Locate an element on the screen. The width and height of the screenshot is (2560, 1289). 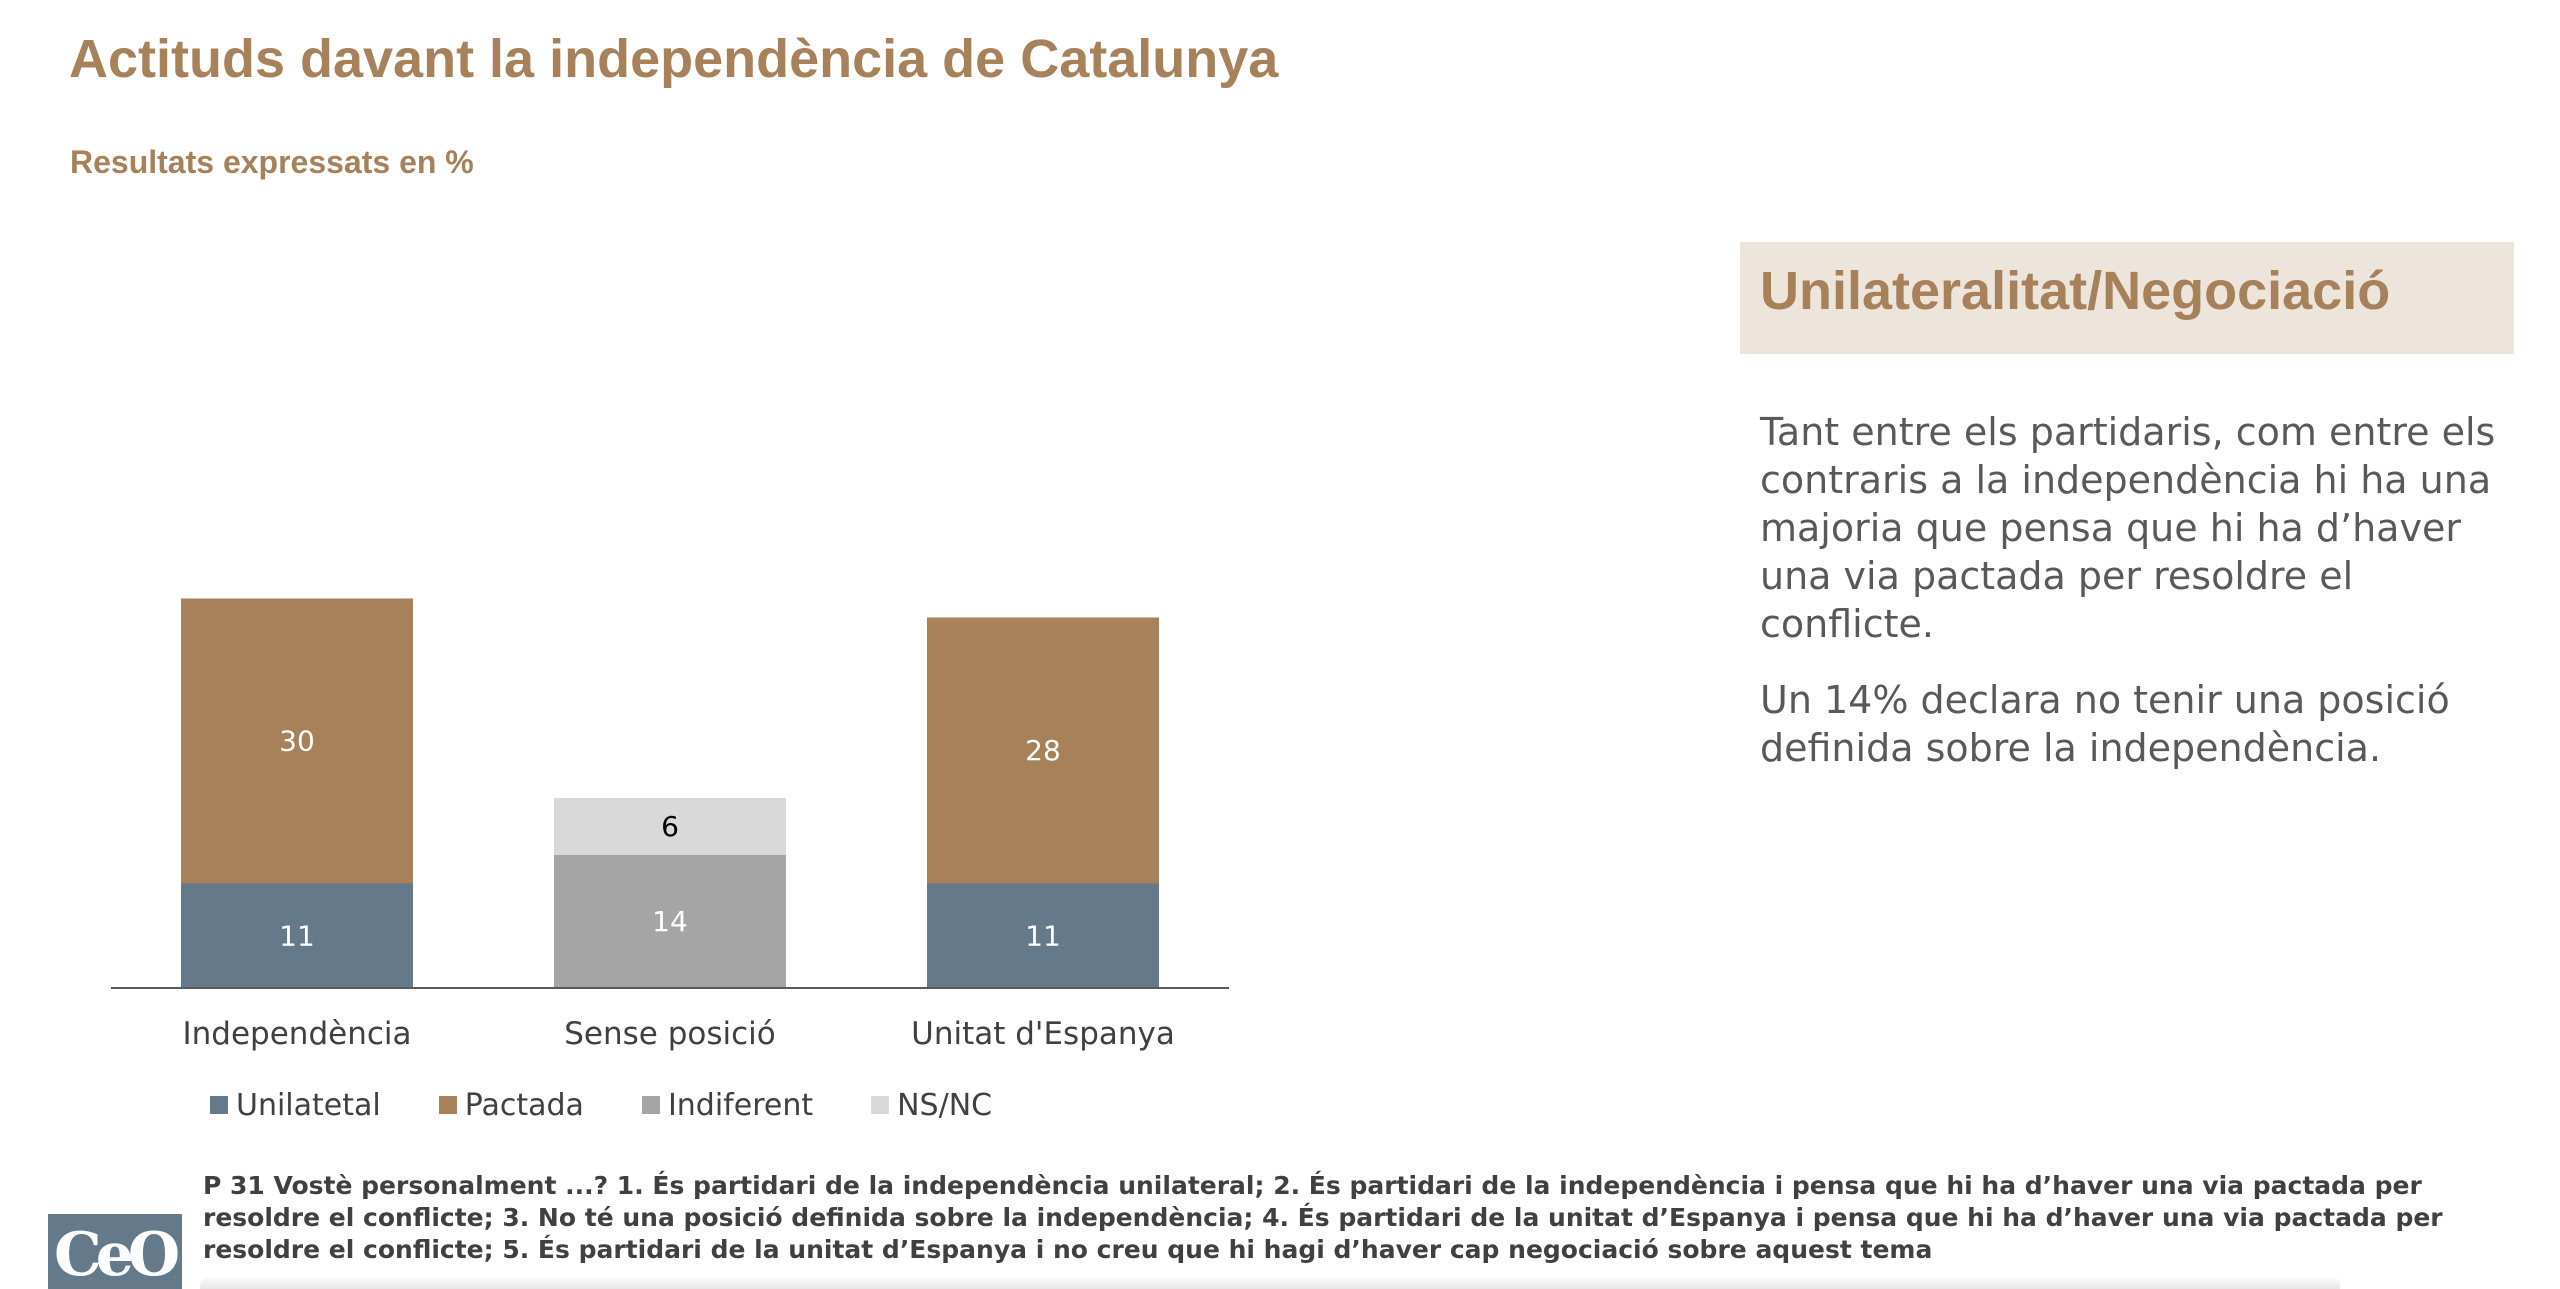
legend-item: NS/NC is located at coordinates (931, 1105).